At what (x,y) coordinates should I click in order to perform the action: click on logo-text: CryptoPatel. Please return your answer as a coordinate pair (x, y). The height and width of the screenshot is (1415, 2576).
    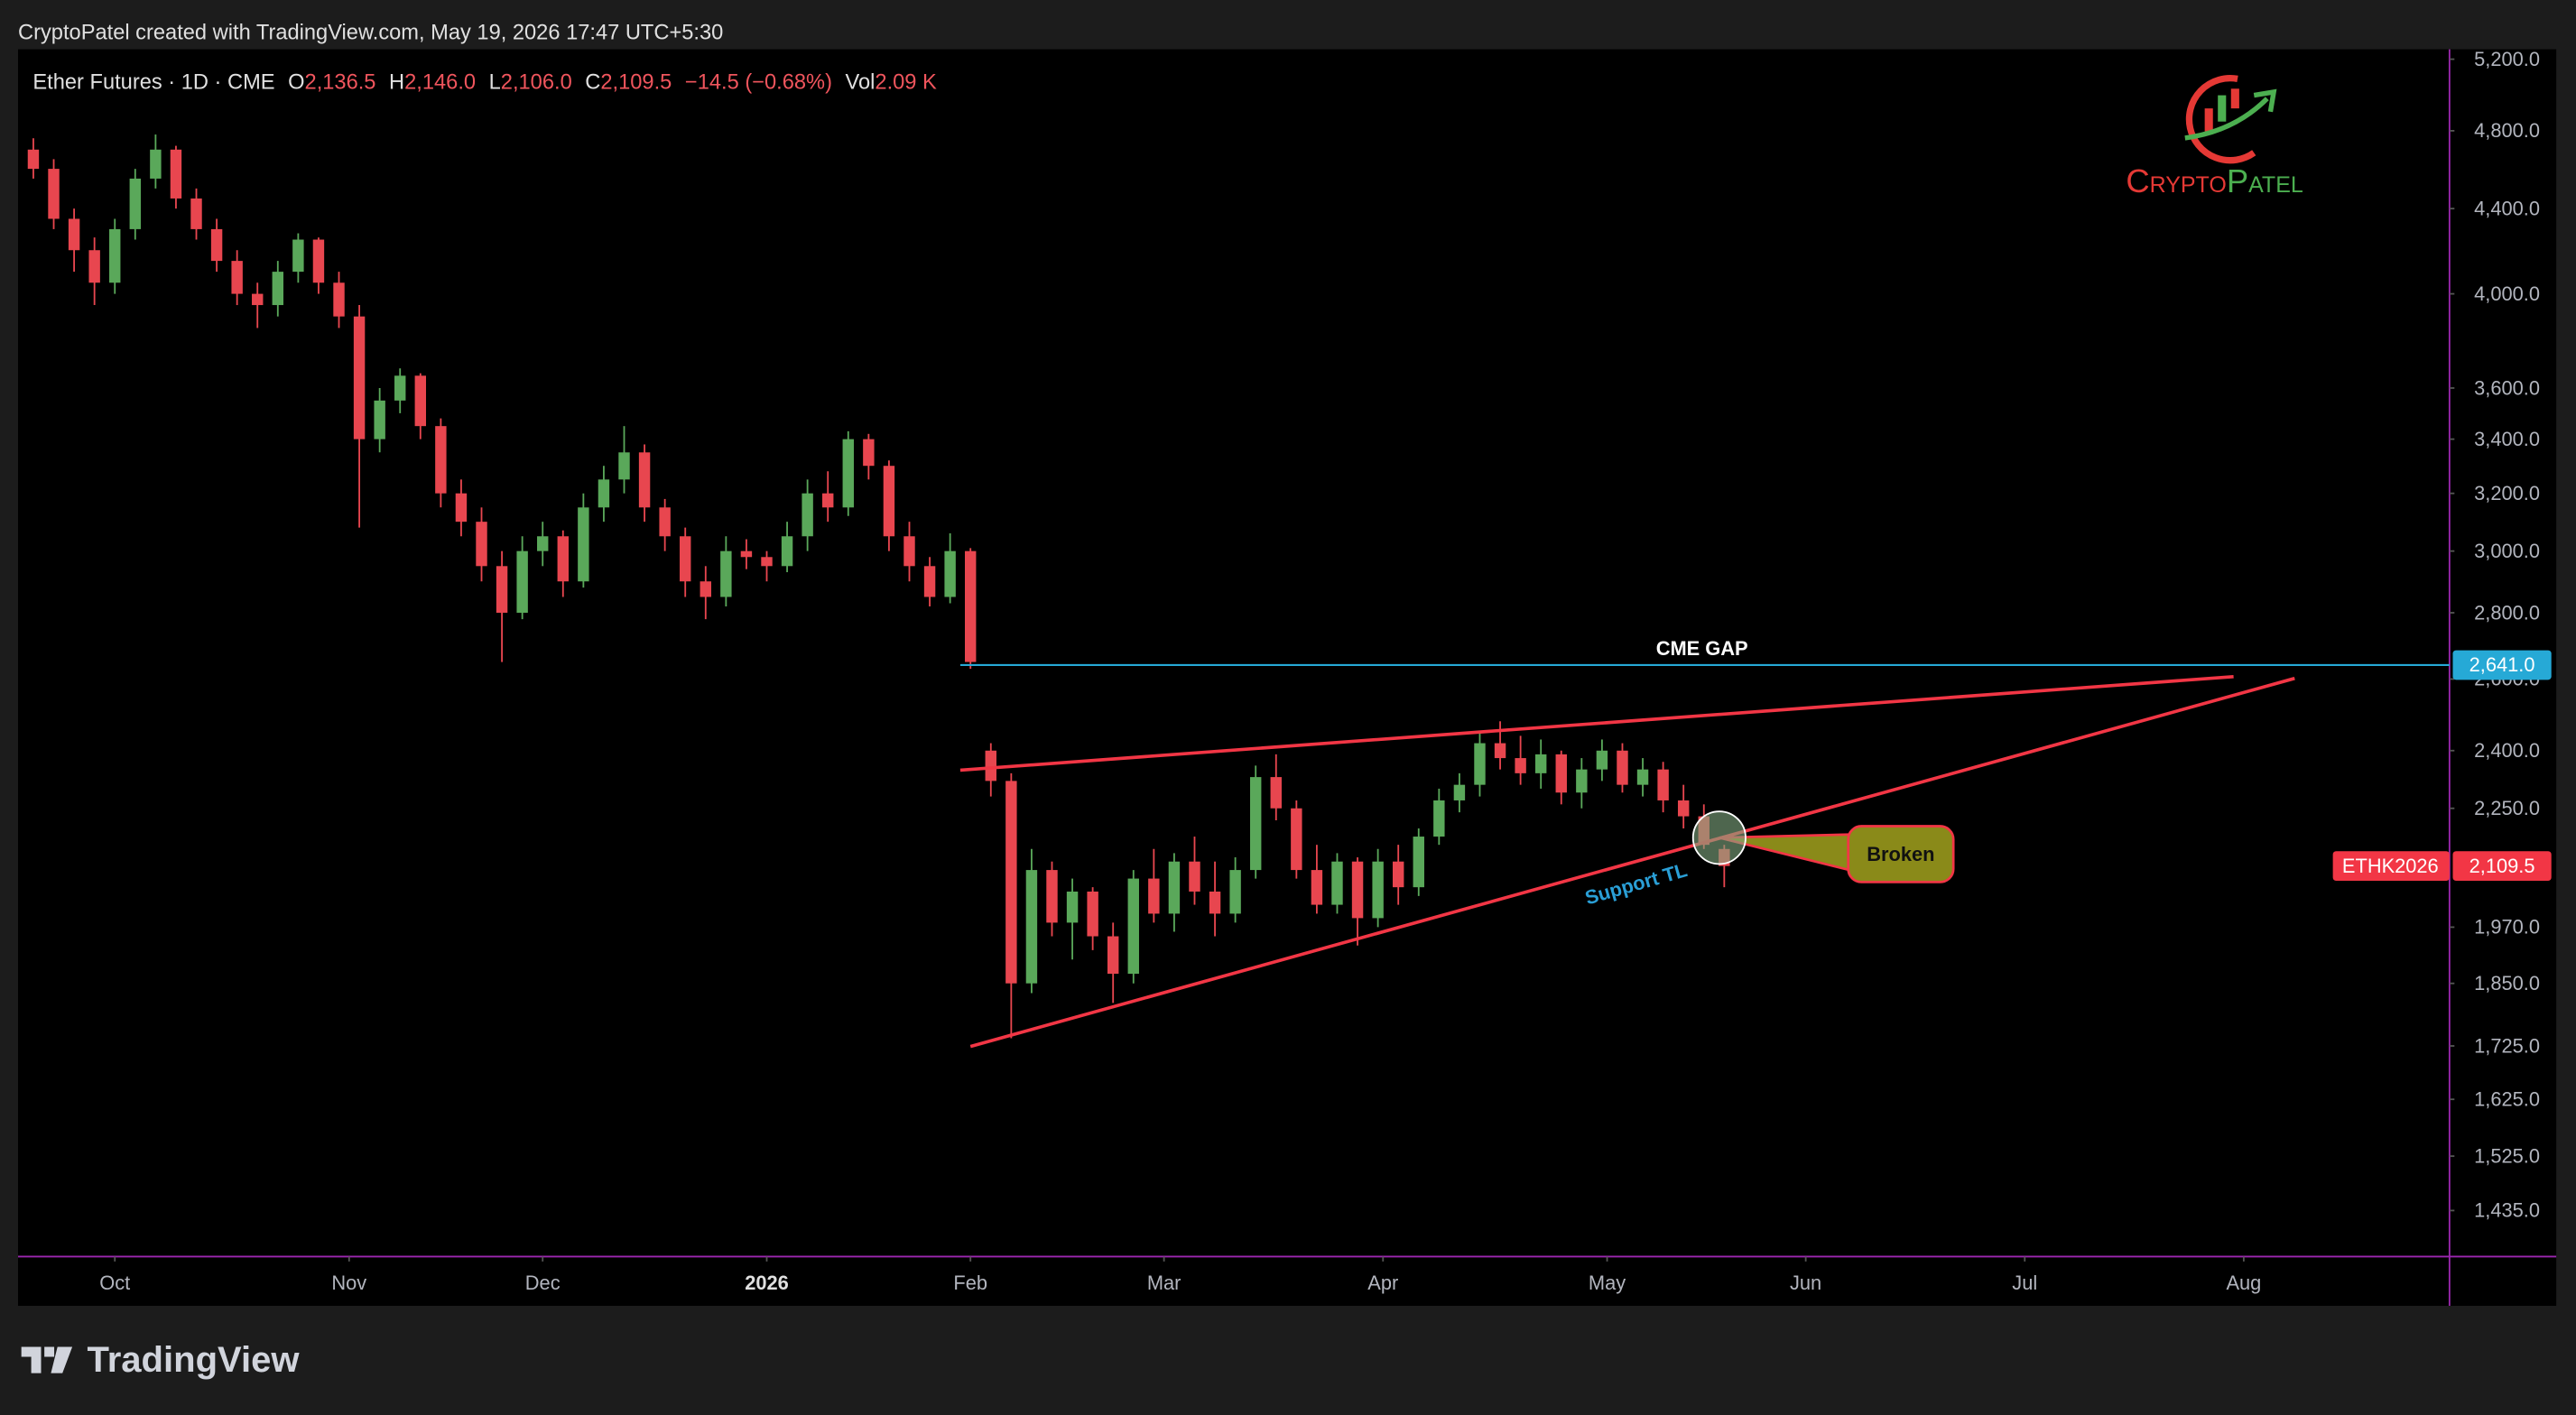
    Looking at the image, I should click on (2214, 180).